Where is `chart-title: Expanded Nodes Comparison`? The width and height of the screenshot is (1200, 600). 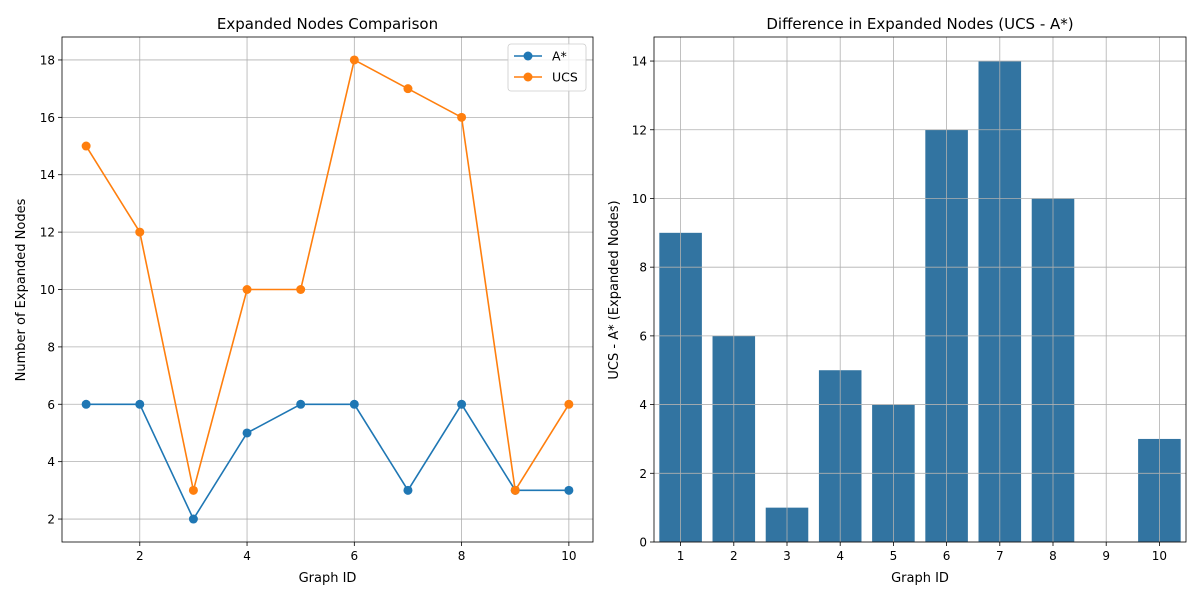
chart-title: Expanded Nodes Comparison is located at coordinates (327, 24).